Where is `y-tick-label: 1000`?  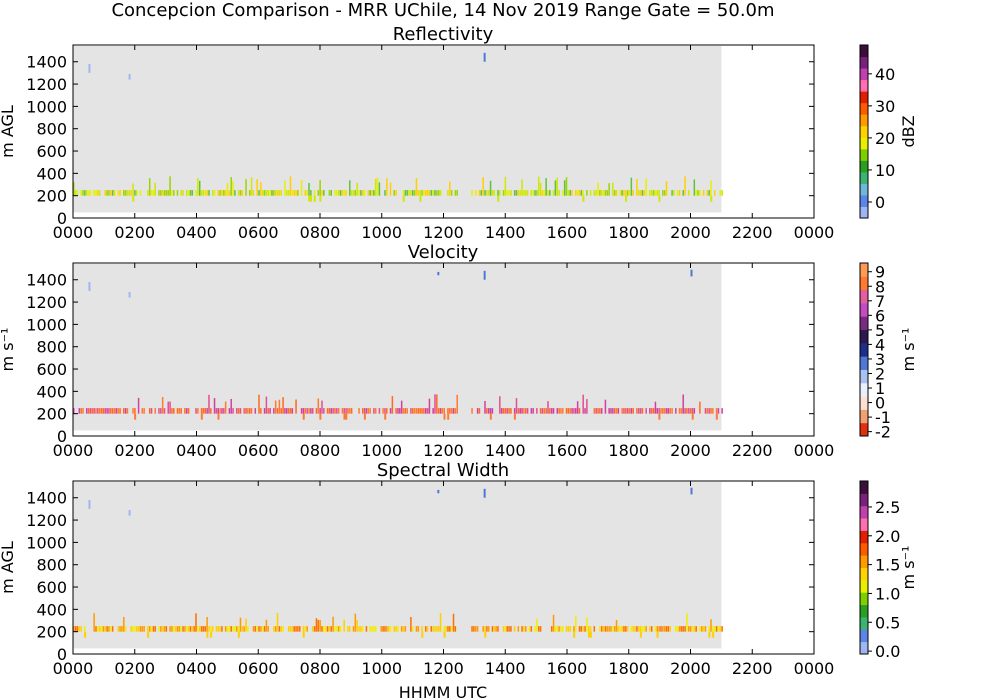 y-tick-label: 1000 is located at coordinates (46, 106).